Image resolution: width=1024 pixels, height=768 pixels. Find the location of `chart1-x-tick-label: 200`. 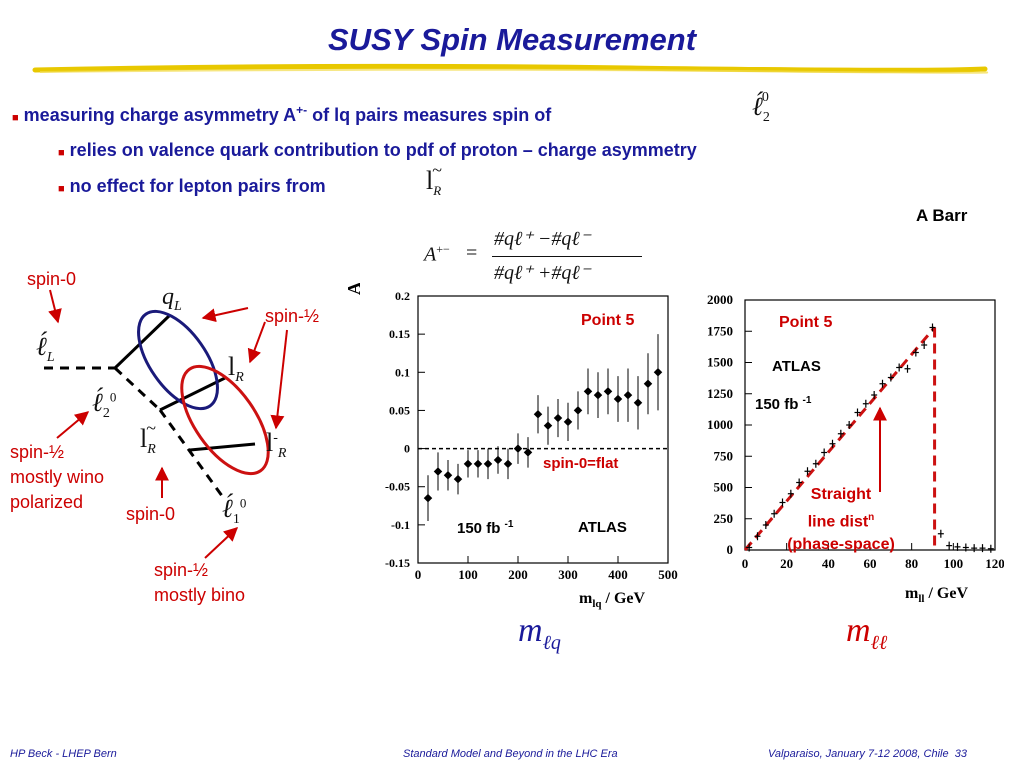

chart1-x-tick-label: 200 is located at coordinates (518, 574).